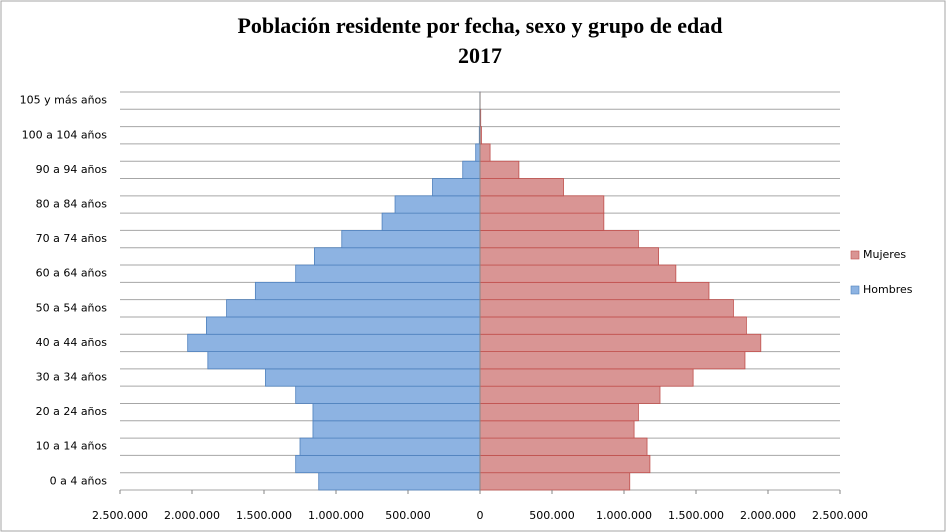 The height and width of the screenshot is (532, 946). I want to click on y-tick-label: 70 a 74 años, so click(72, 238).